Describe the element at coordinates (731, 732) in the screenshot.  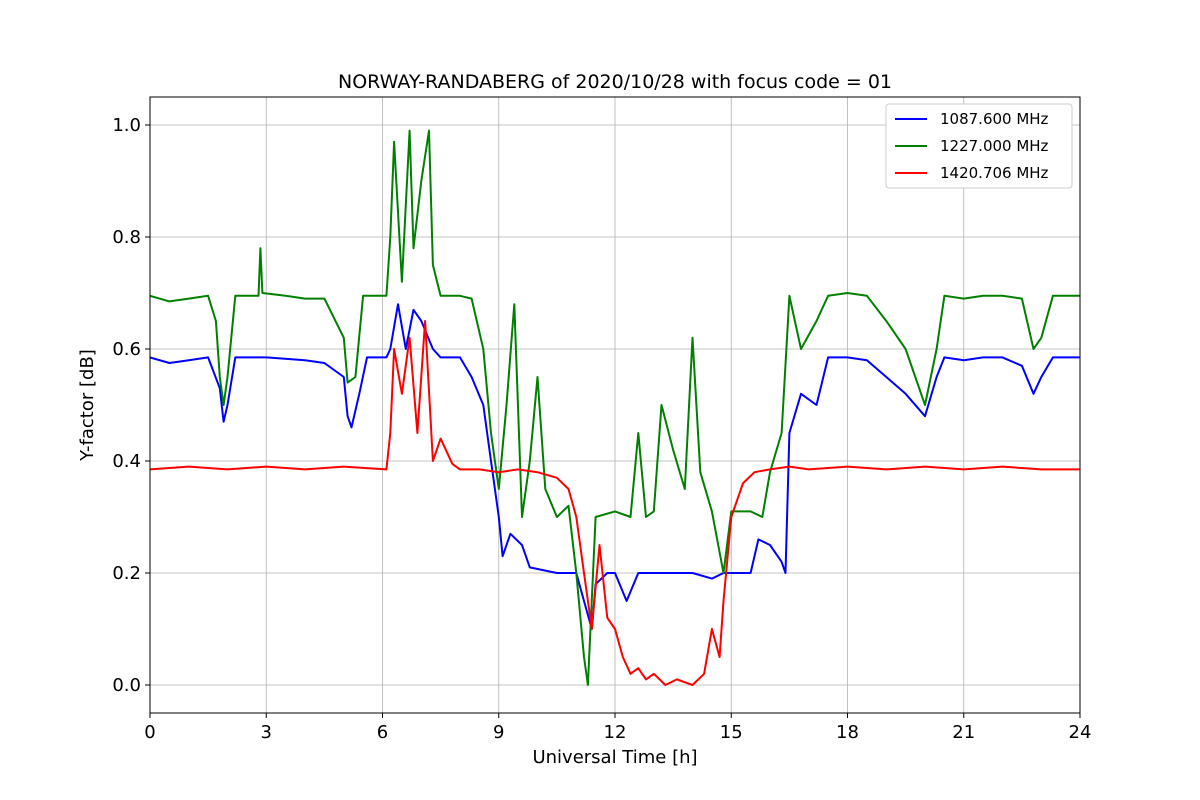
I see `x-tick-label: 15` at that location.